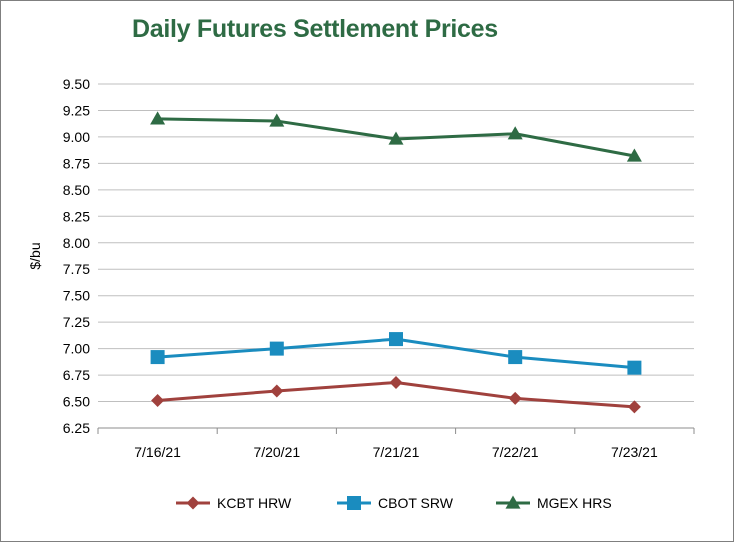 This screenshot has height=542, width=734. I want to click on x-tick-label: 7/16/21, so click(157, 452).